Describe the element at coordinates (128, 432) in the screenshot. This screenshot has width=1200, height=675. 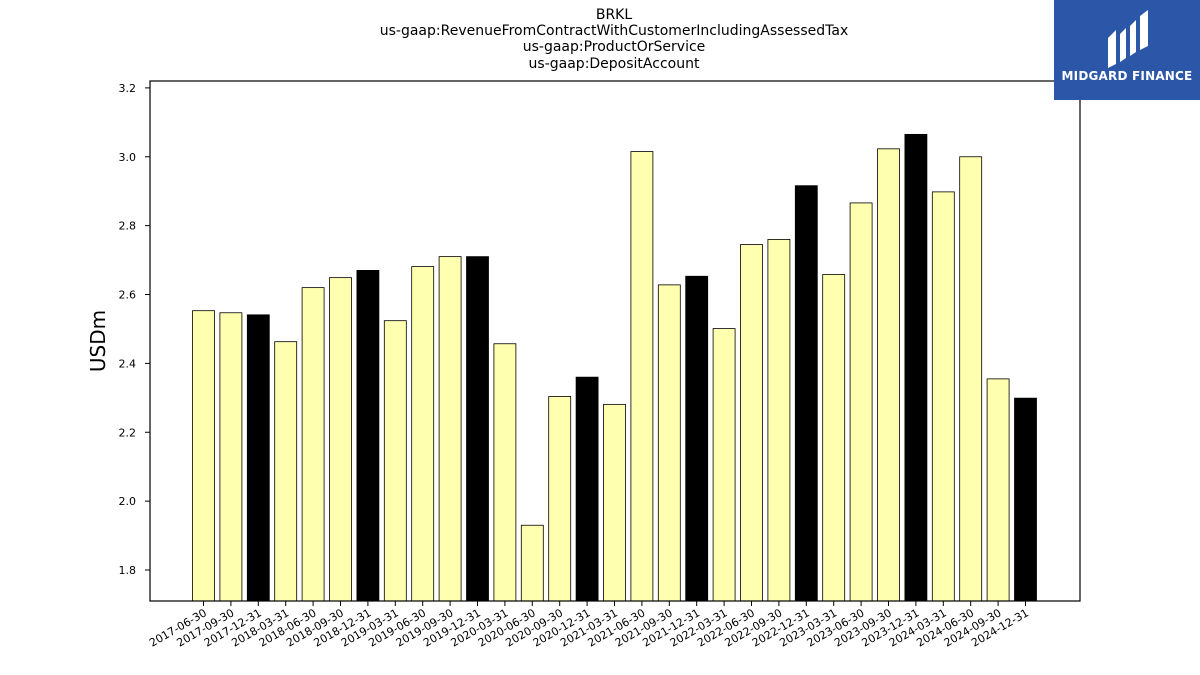
I see `y-tick-label: 2.2` at that location.